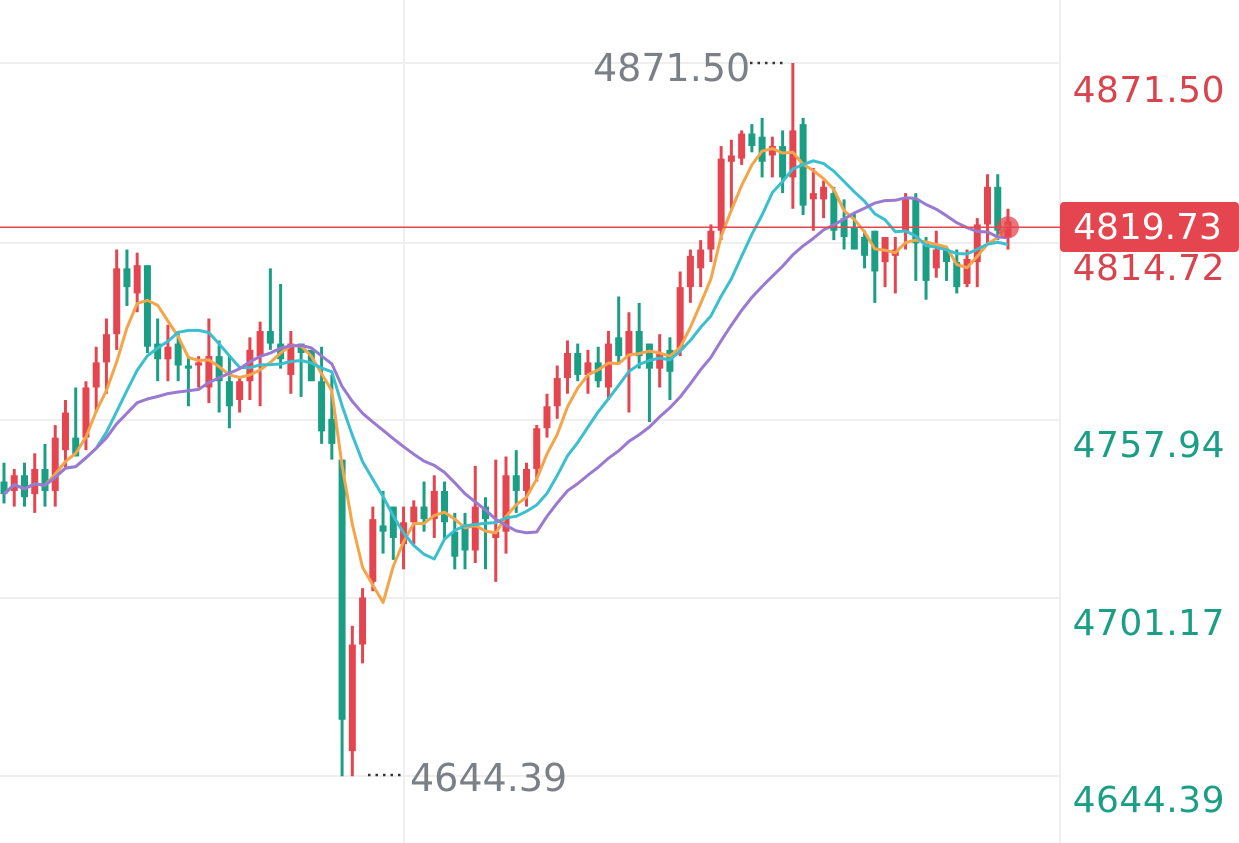 This screenshot has width=1239, height=843. I want to click on y-axis-label: 4814.72, so click(1148, 268).